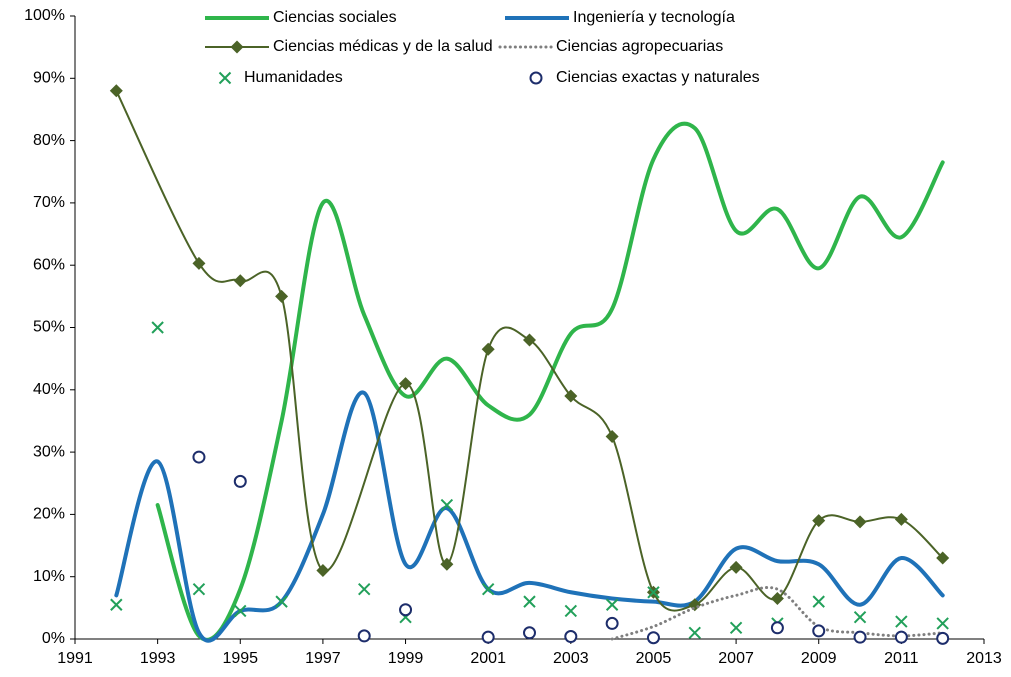  I want to click on y-tick-label: 70%, so click(49, 202).